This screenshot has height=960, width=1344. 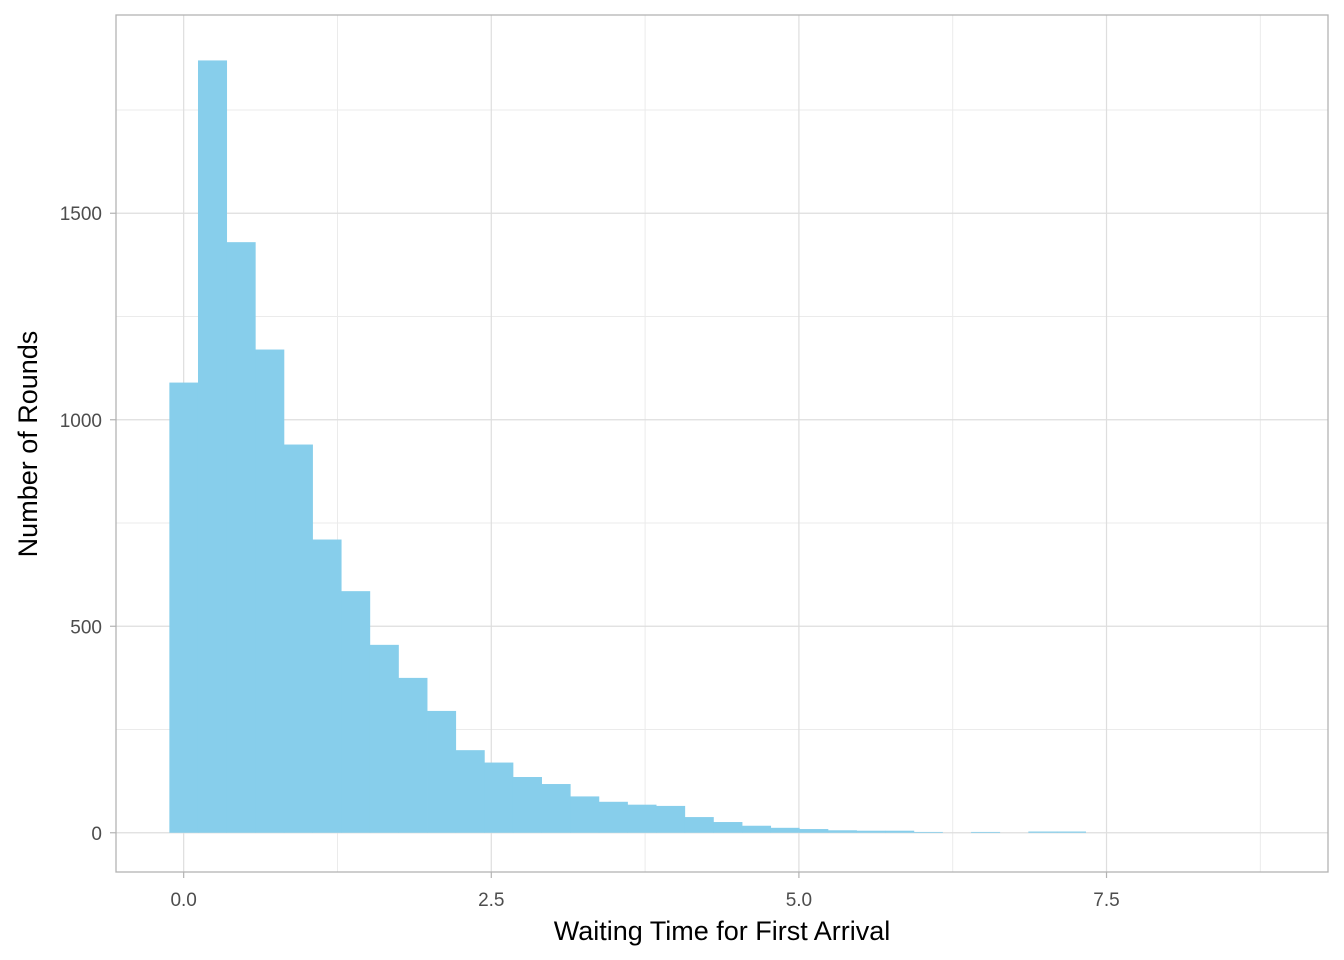 I want to click on y-tick-label: 1000, so click(x=81, y=421).